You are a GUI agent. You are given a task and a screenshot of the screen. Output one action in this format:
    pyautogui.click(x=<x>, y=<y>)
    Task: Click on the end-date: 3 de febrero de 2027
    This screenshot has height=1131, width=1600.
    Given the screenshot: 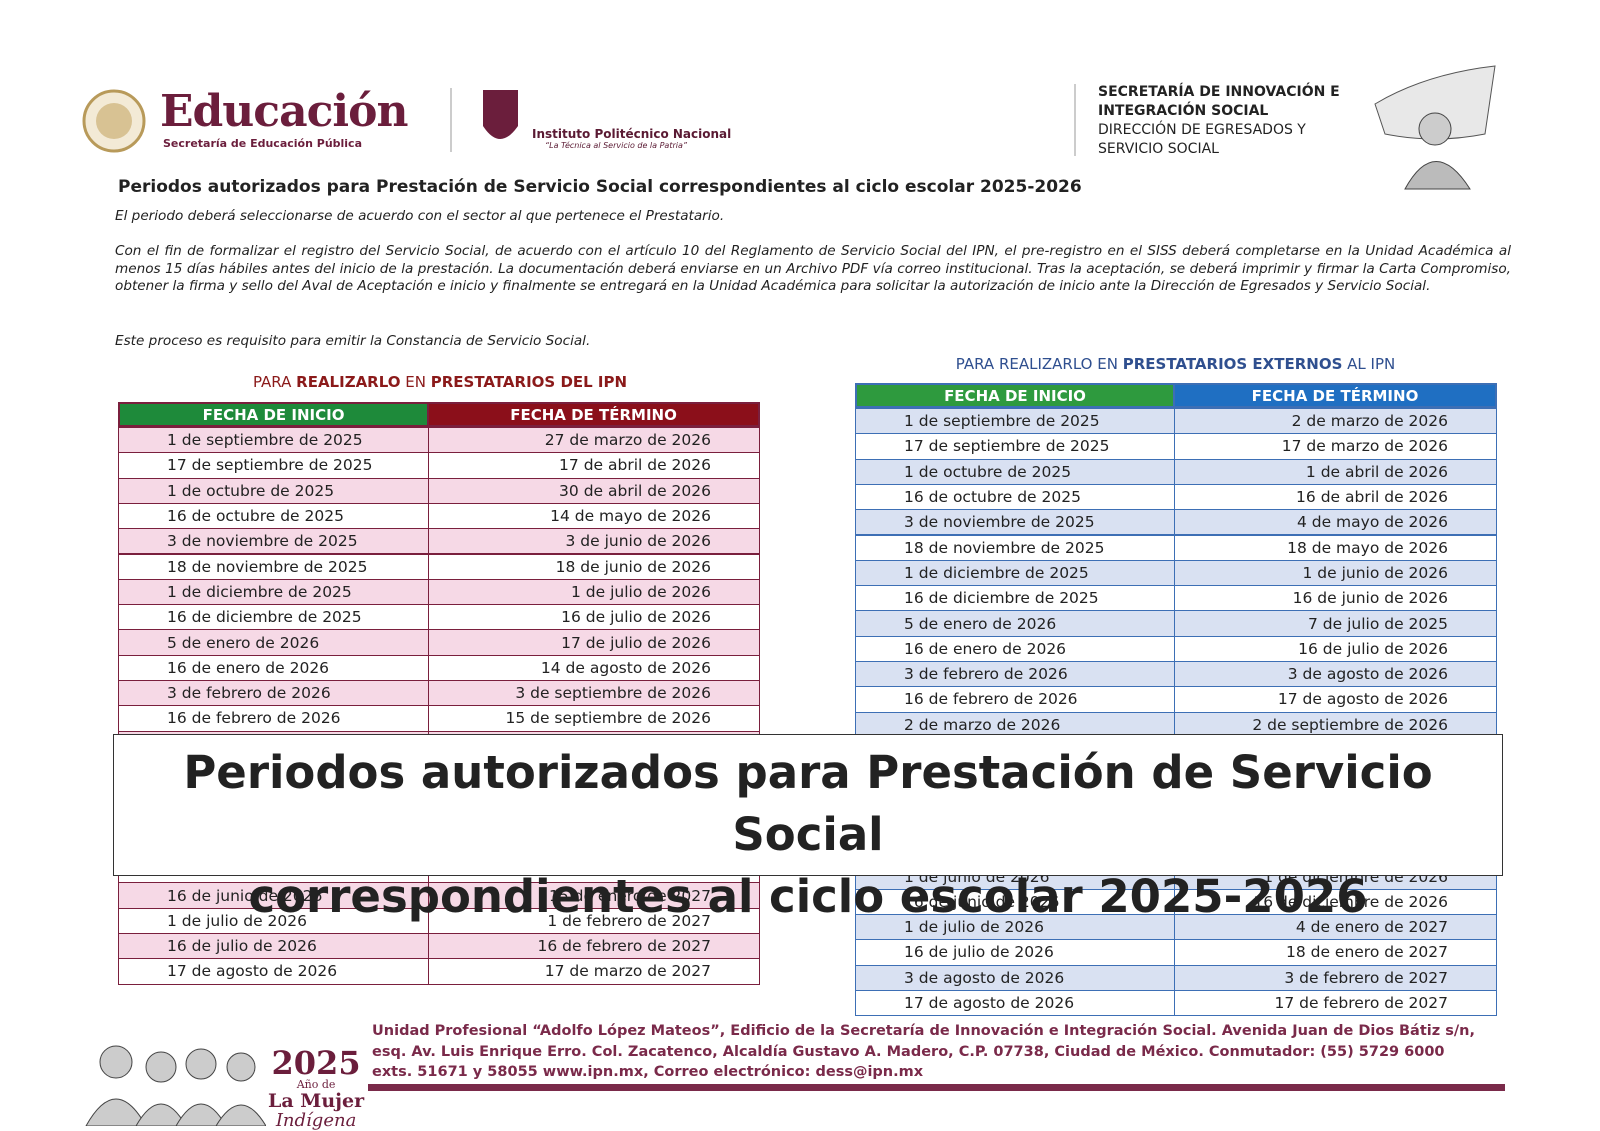 What is the action you would take?
    pyautogui.click(x=1366, y=977)
    